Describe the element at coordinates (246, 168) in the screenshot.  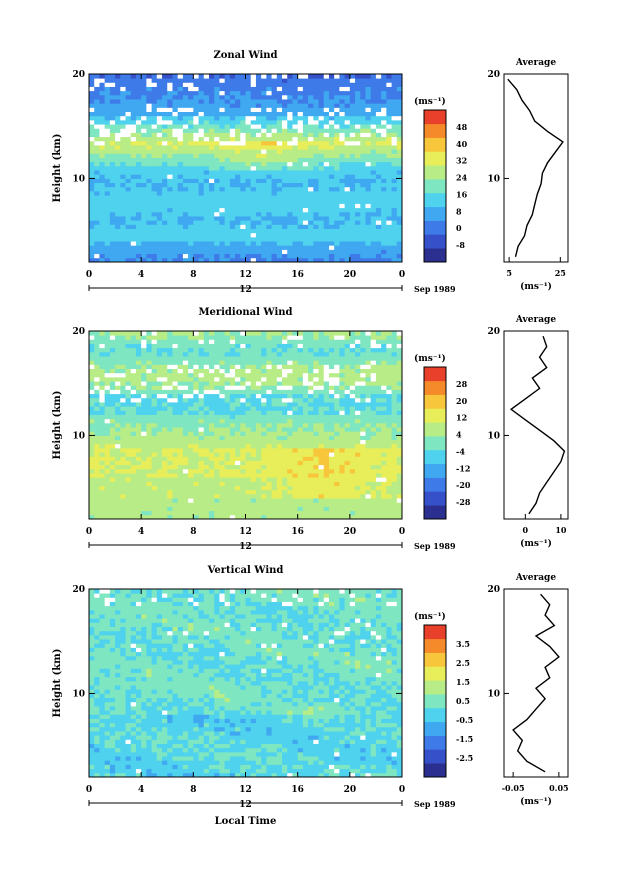
I see `heatmap-cells` at that location.